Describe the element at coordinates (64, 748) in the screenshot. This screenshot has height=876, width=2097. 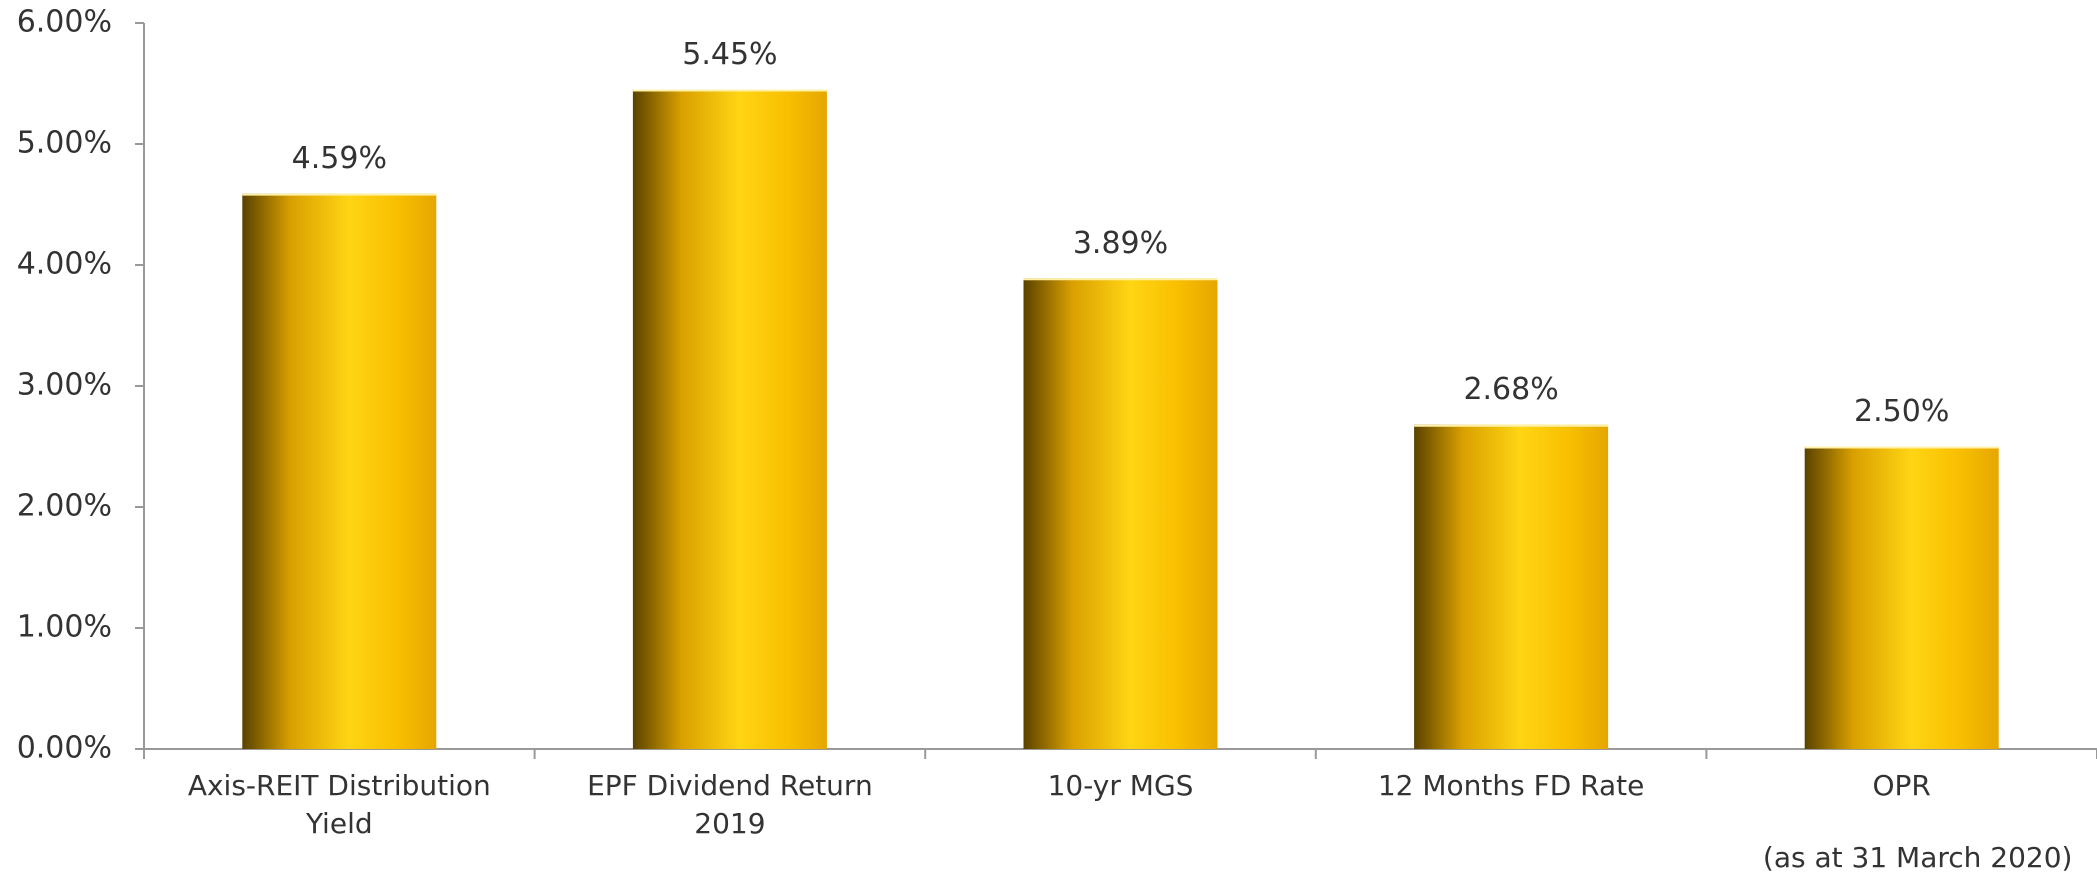
I see `y-tick-label: 0.00%` at that location.